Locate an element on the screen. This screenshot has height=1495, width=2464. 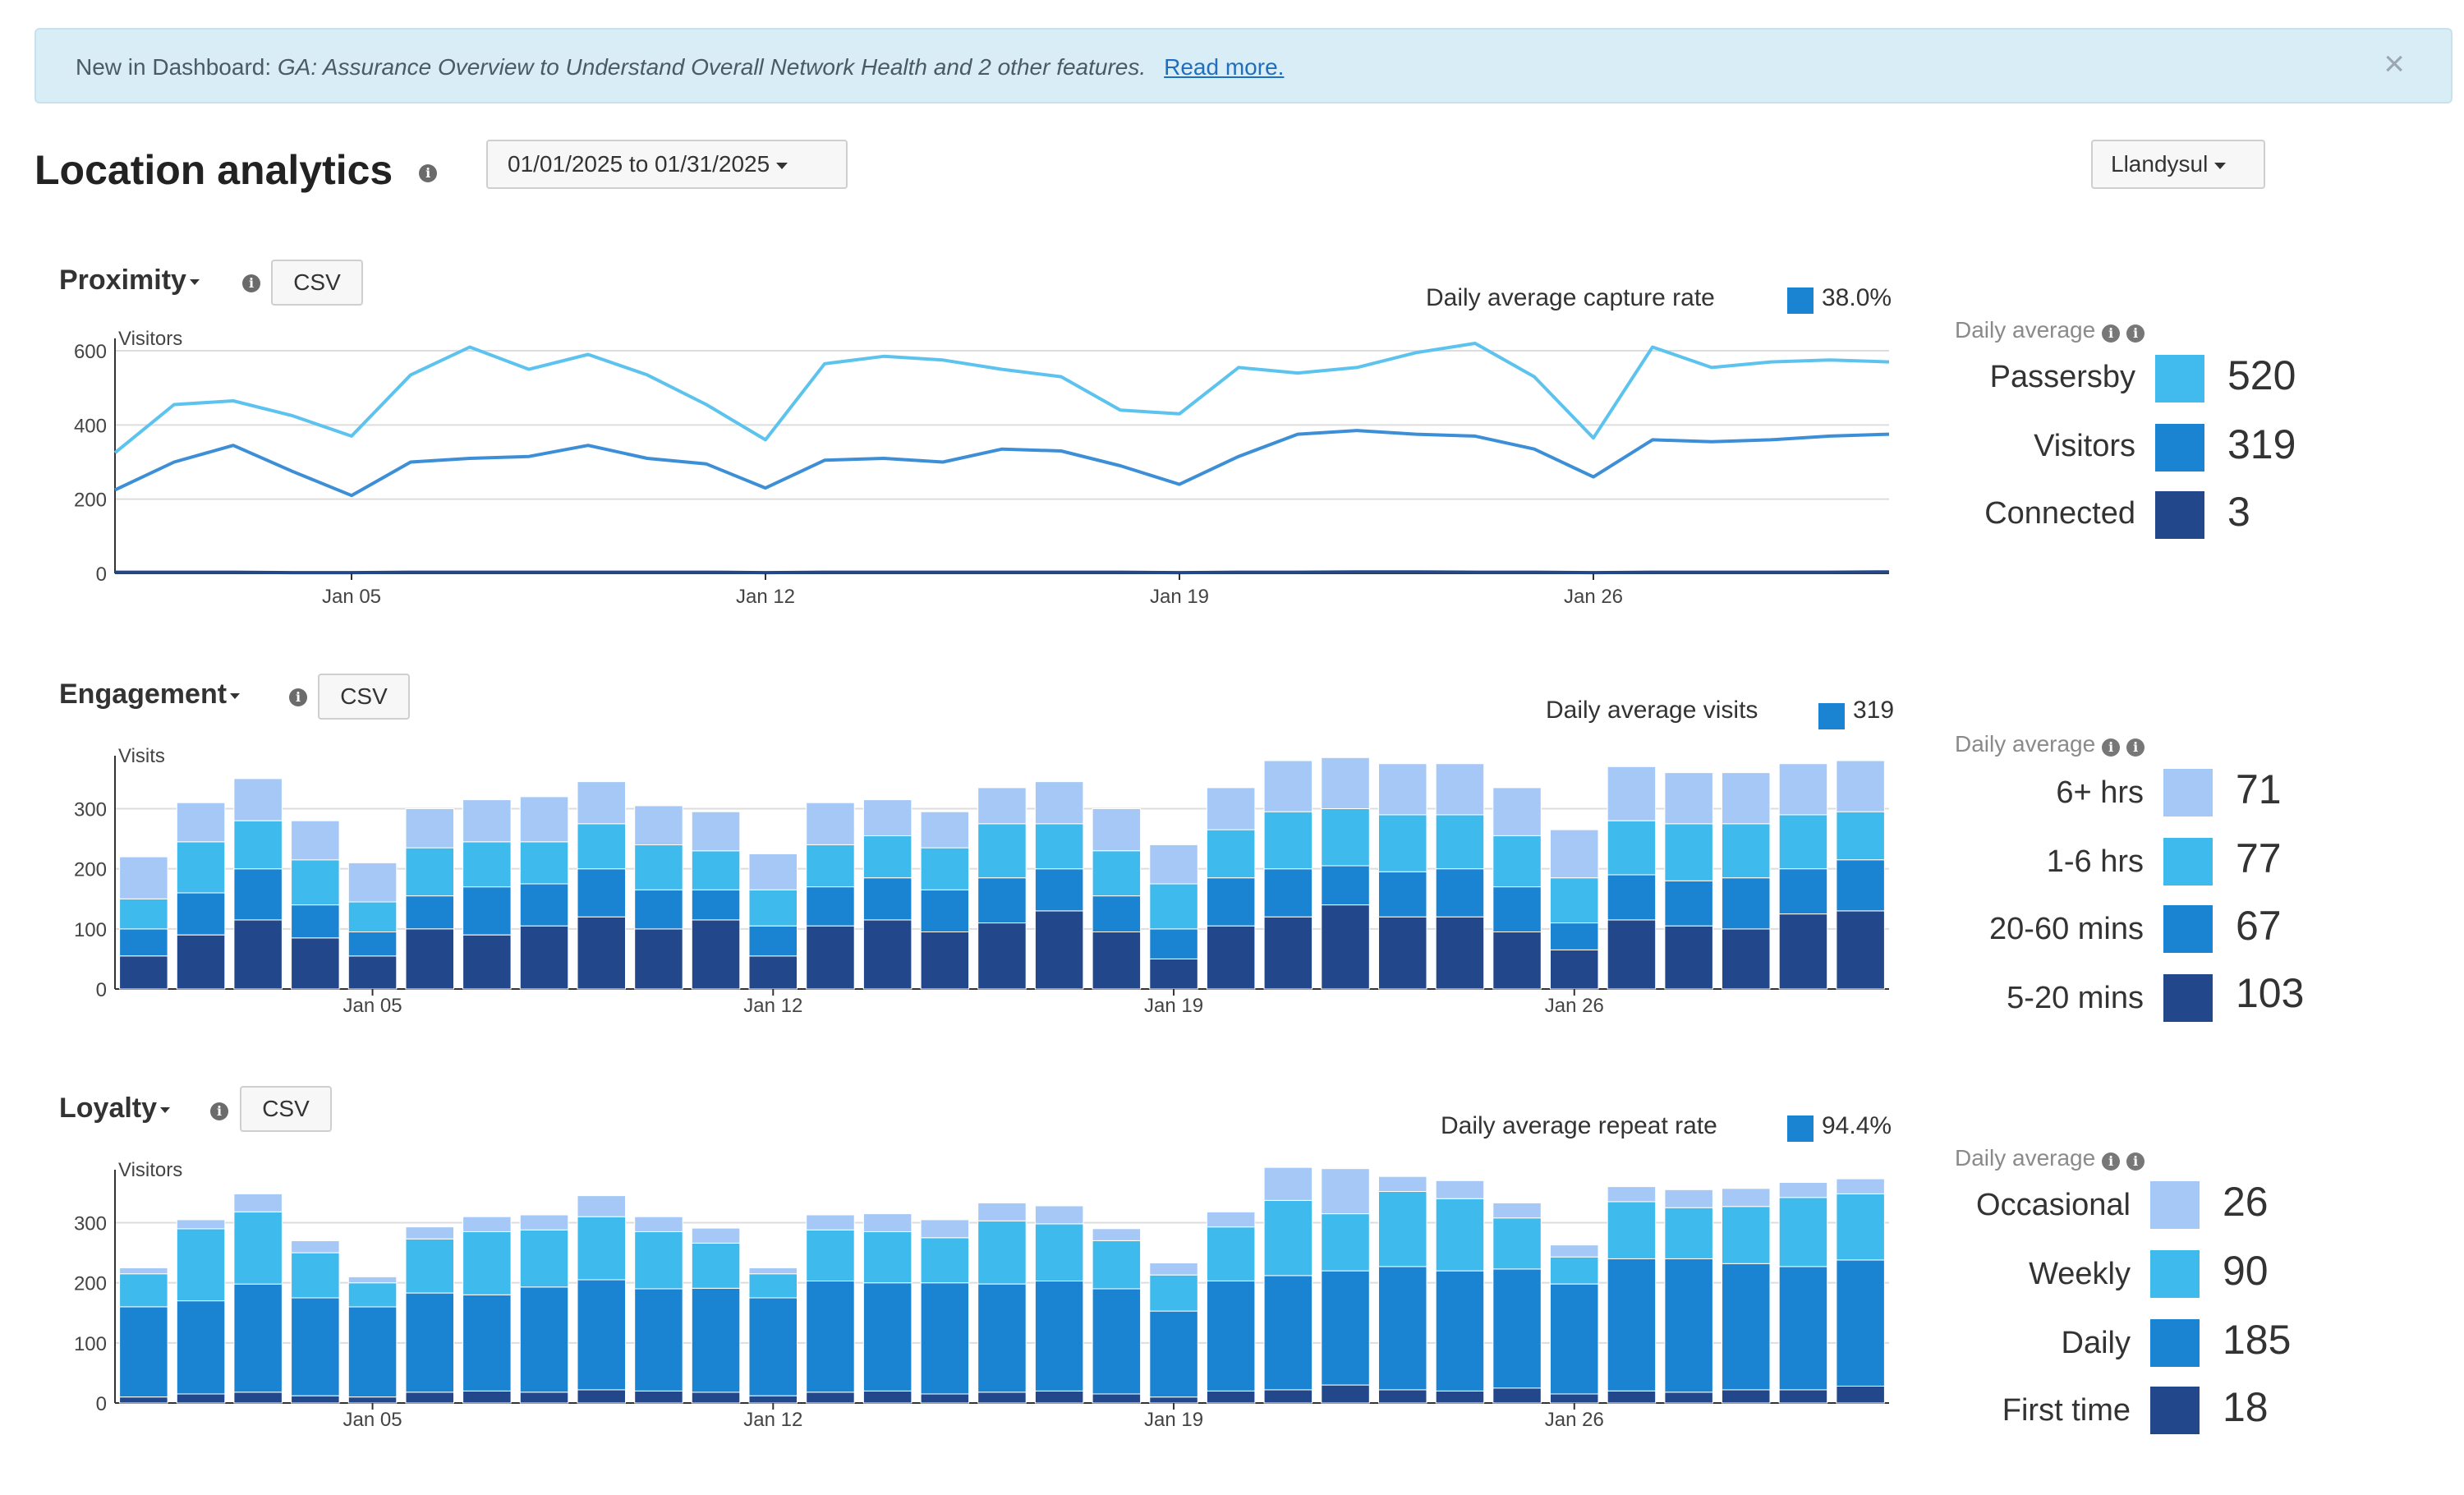
read-more-link: Read more. is located at coordinates (1224, 67).